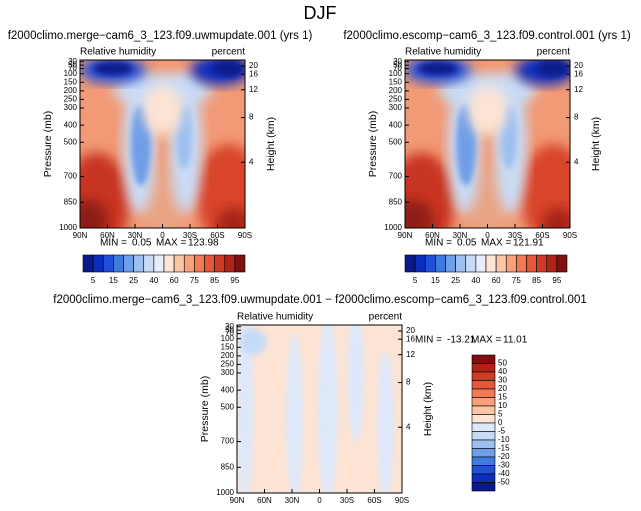 The image size is (641, 511). I want to click on colorbar-label: 20, so click(502, 388).